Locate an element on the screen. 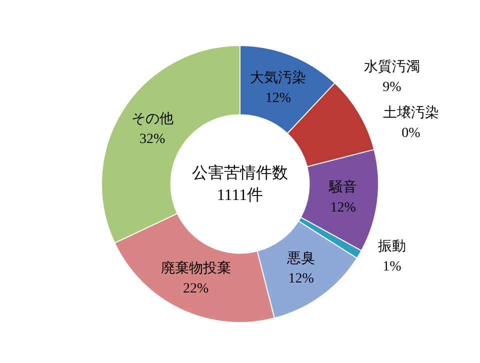 The image size is (480, 363). text: 1111件 is located at coordinates (240, 195).